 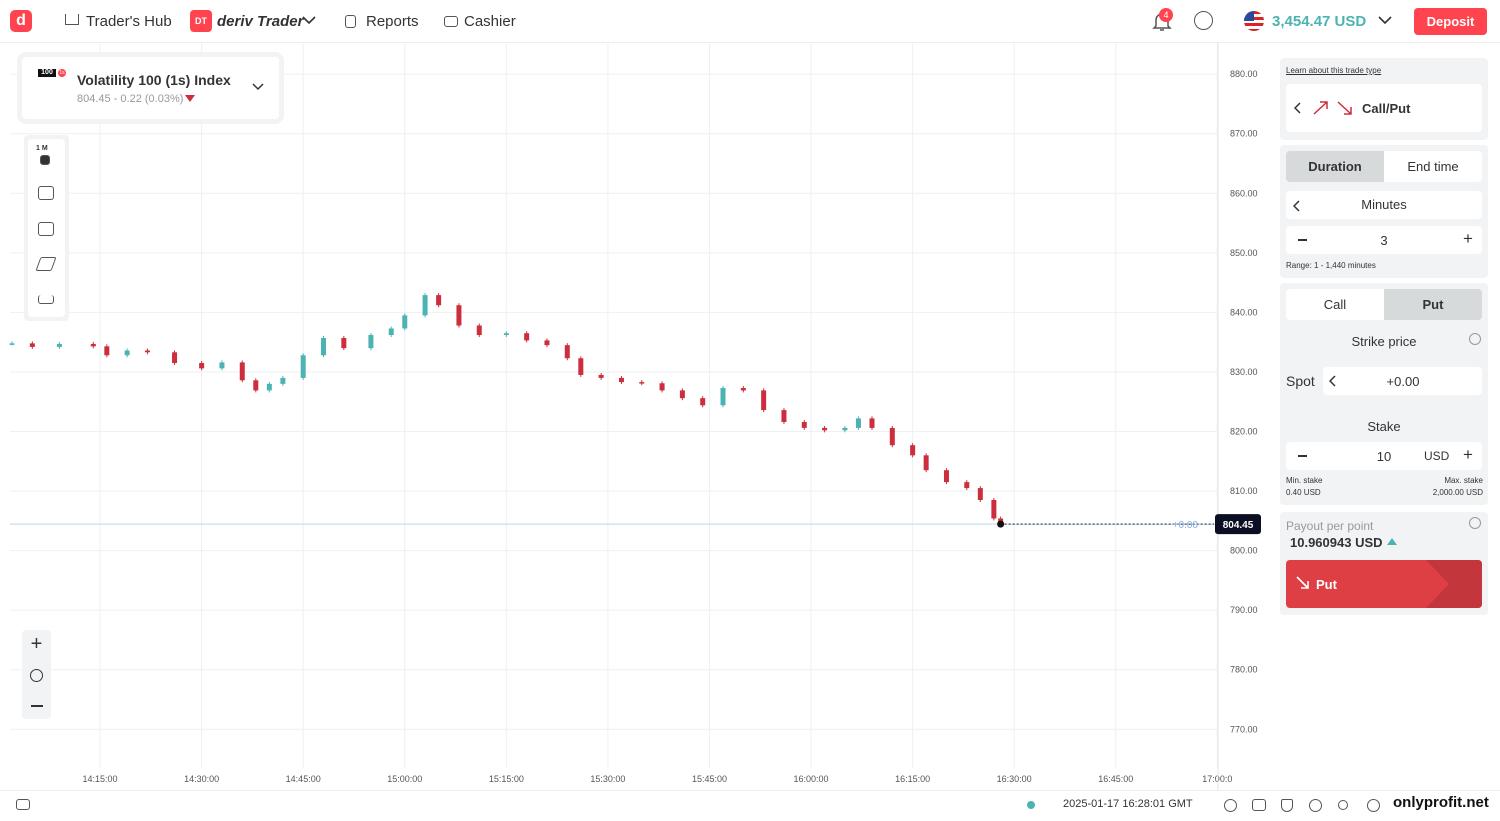 I want to click on instrument-chevron, so click(x=258, y=87).